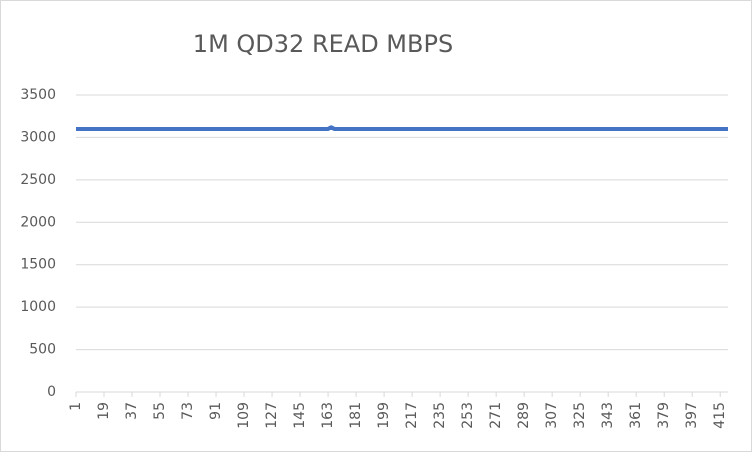 The image size is (752, 452). Describe the element at coordinates (402, 128) in the screenshot. I see `series-line` at that location.